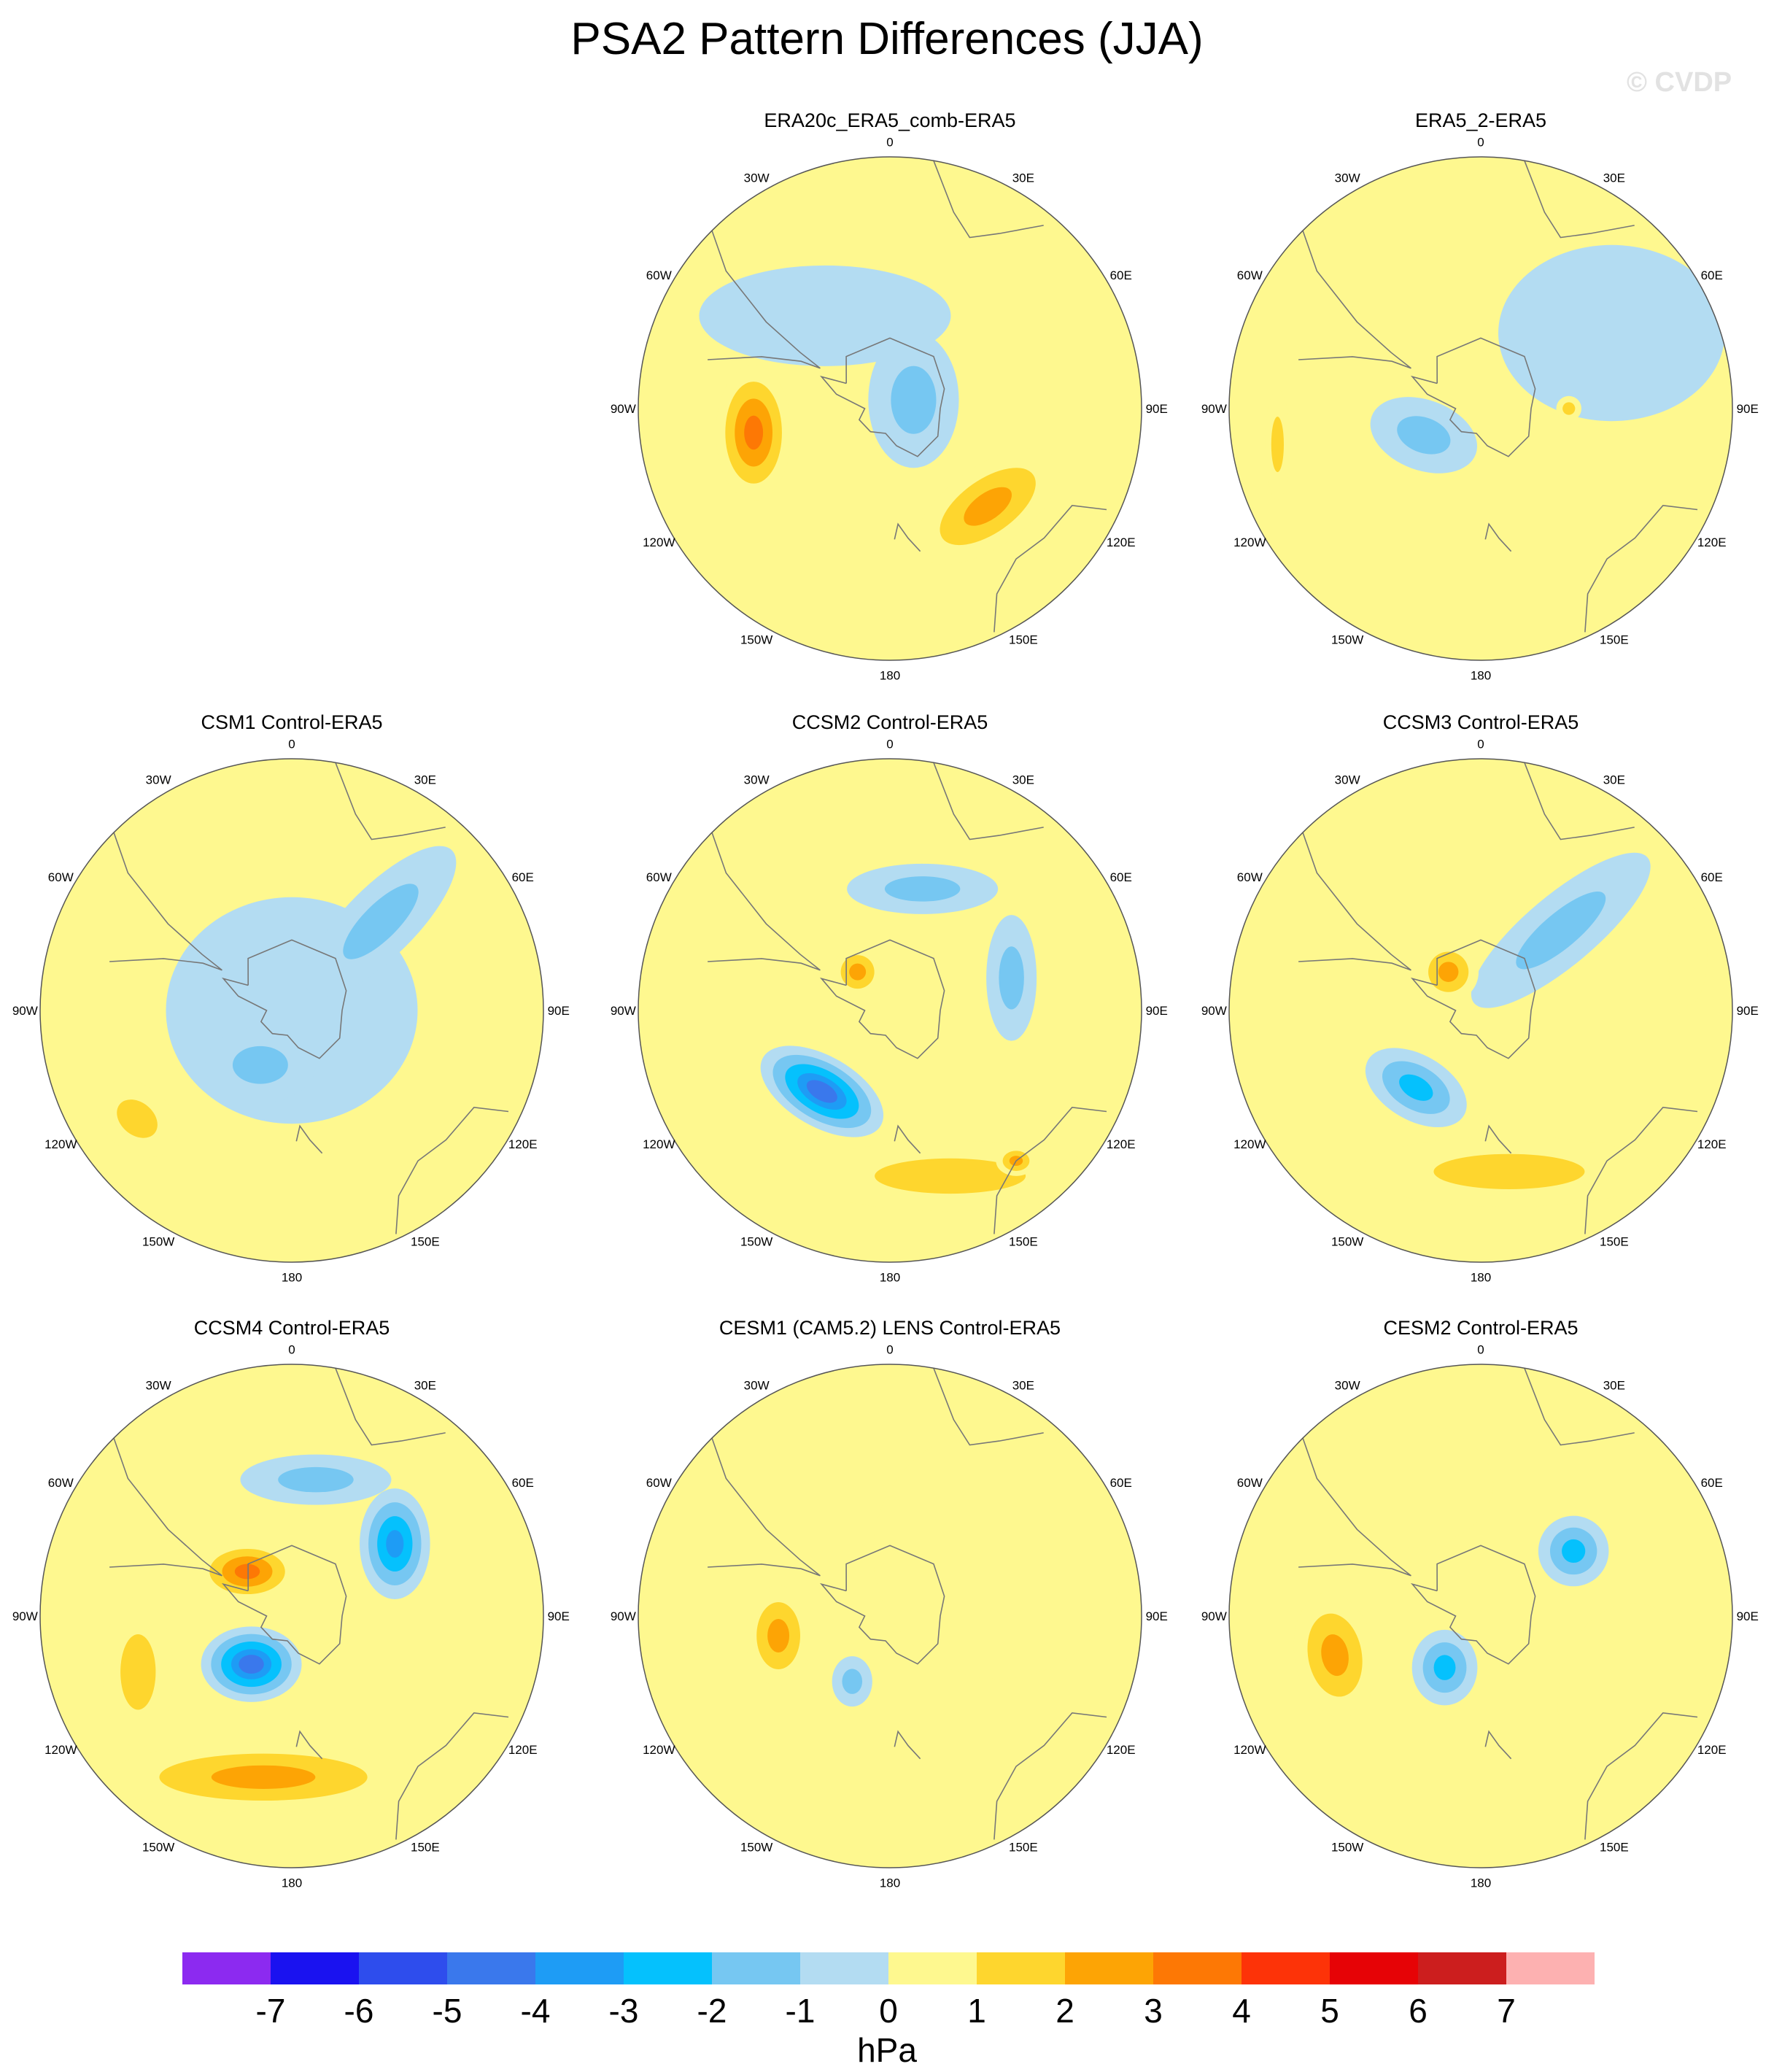 The height and width of the screenshot is (2072, 1774). What do you see at coordinates (1241, 2011) in the screenshot?
I see `colorbar-tick-label: 4` at bounding box center [1241, 2011].